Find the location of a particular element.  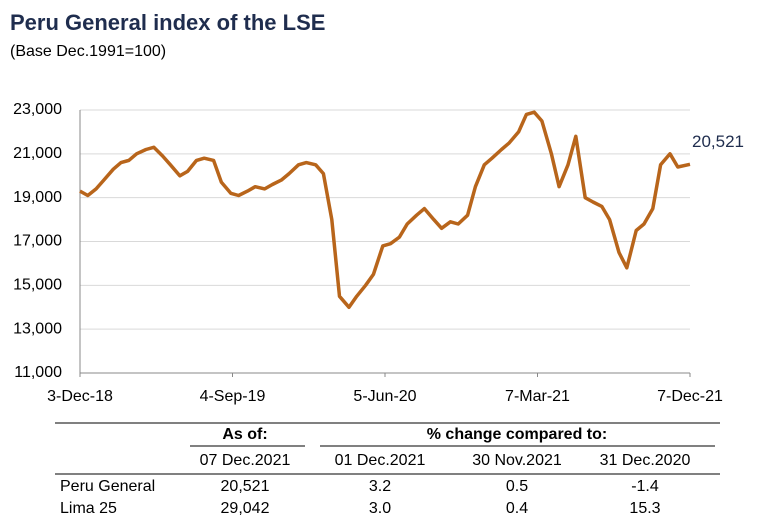

table-column-header: 31 Dec.2020 is located at coordinates (645, 460).